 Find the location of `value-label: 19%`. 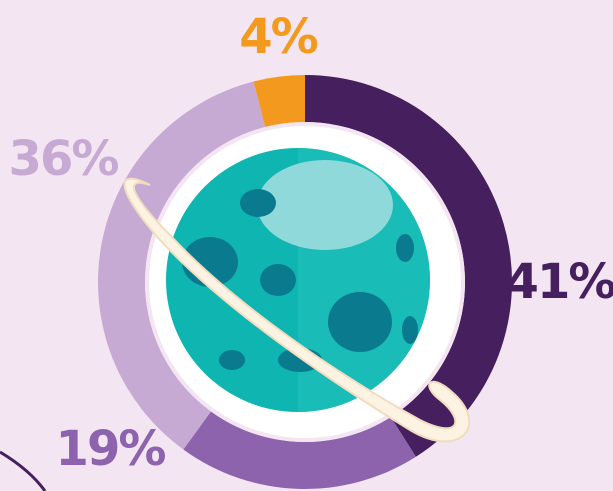

value-label: 19% is located at coordinates (111, 449).